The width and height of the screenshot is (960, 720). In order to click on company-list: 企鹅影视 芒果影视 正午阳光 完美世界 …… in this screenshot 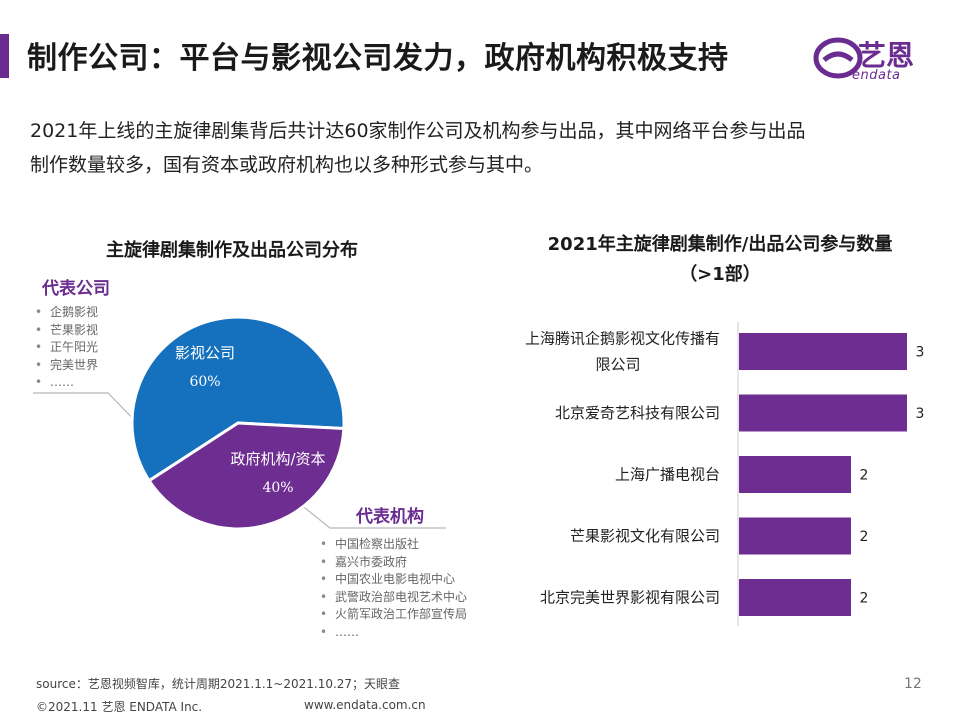, I will do `click(65, 348)`.